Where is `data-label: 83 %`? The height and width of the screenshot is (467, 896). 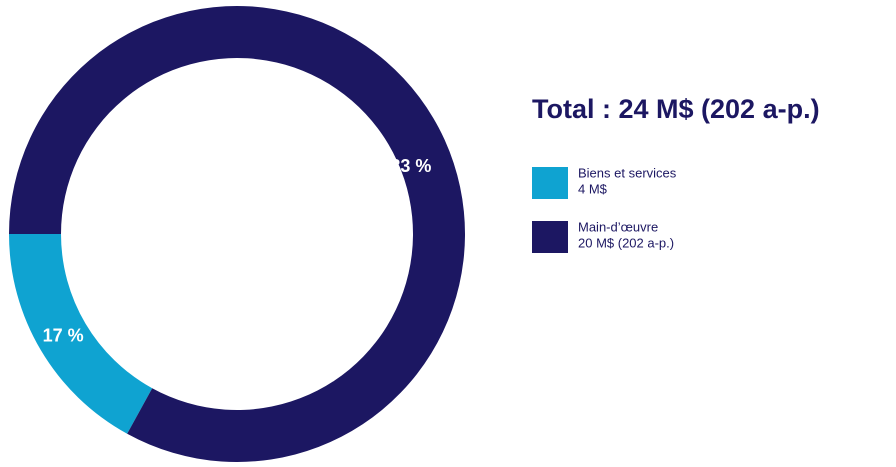
data-label: 83 % is located at coordinates (410, 166).